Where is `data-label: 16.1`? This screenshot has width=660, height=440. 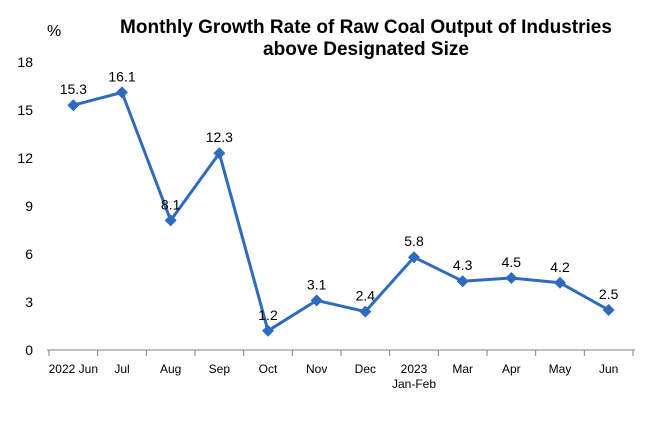 data-label: 16.1 is located at coordinates (121, 76).